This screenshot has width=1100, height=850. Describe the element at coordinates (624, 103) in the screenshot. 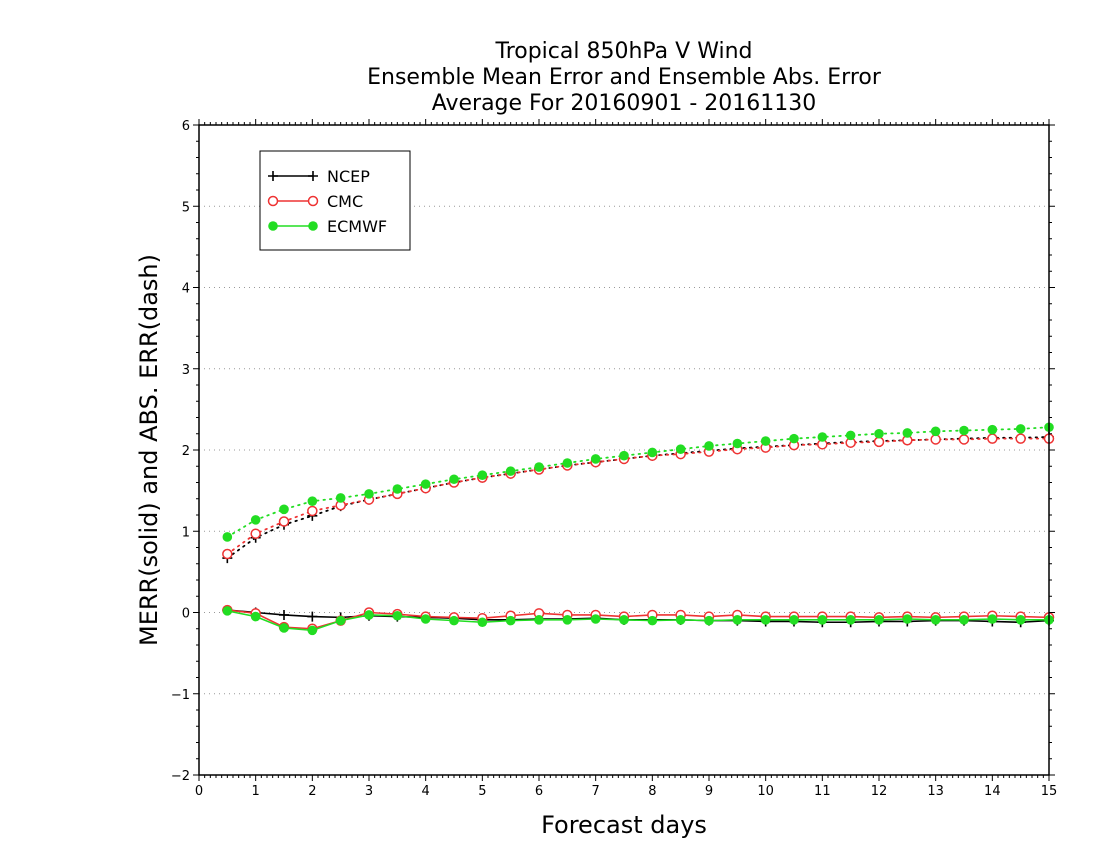

I see `title-line-3: Average For 20160901 - 20161130` at that location.